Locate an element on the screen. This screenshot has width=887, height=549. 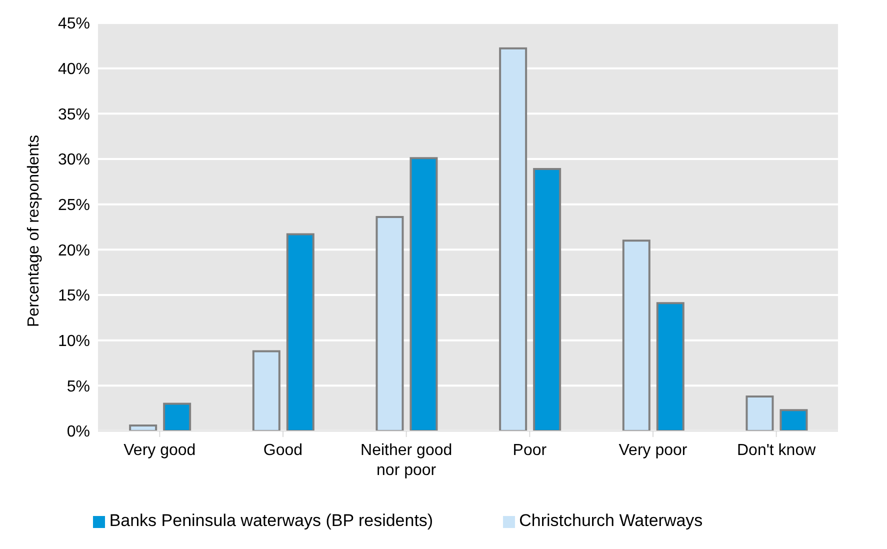
x-tick-label: Very good is located at coordinates (160, 450).